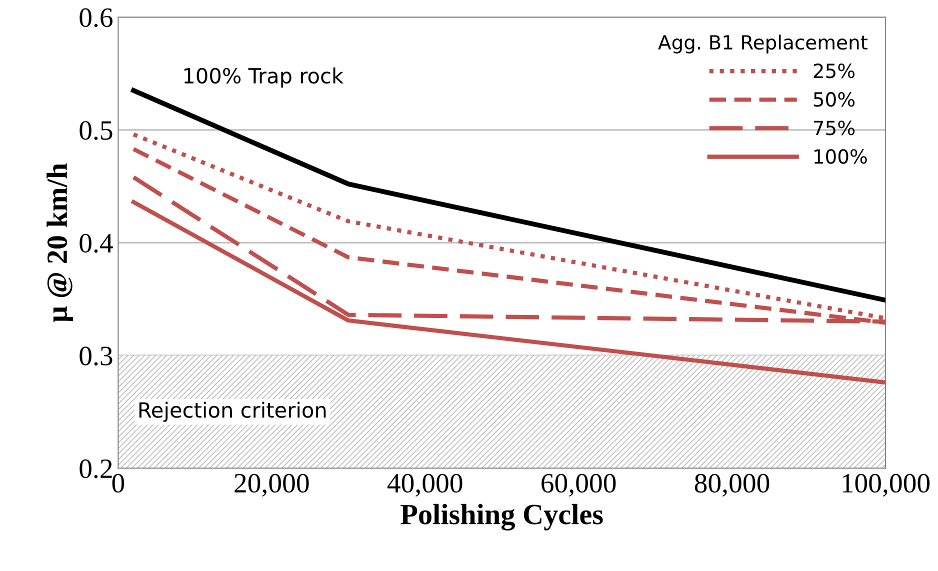 The width and height of the screenshot is (938, 571). Describe the element at coordinates (834, 128) in the screenshot. I see `legend-label: 75%` at that location.